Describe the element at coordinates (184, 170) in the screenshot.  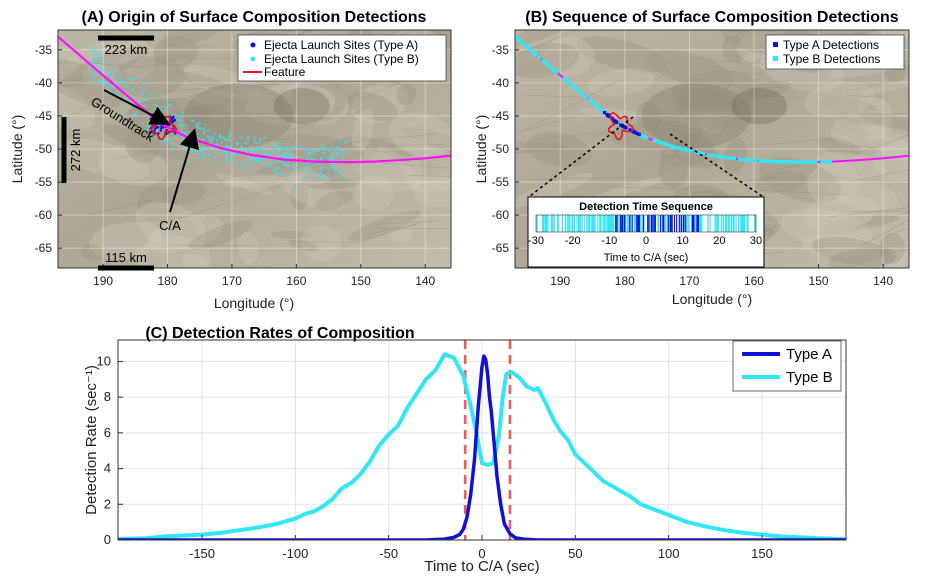
I see `panel-a-ca-arrow` at that location.